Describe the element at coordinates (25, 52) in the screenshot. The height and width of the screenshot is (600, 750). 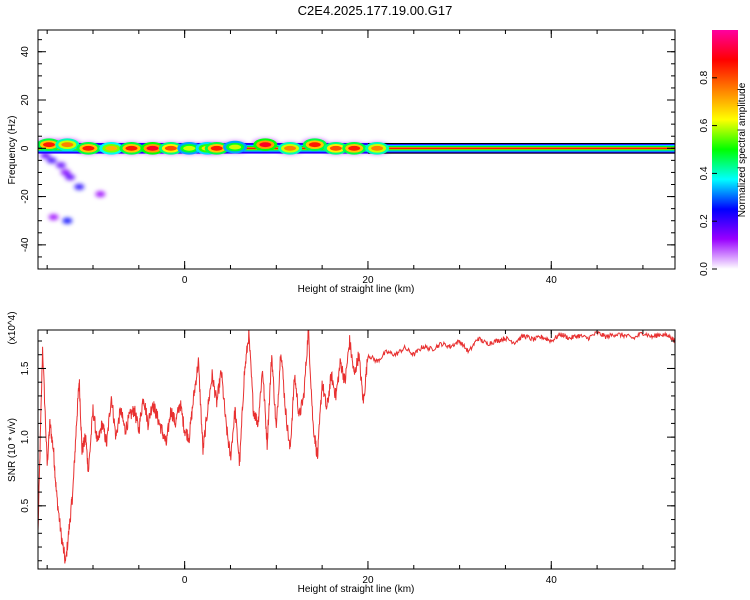
I see `y-tick-label: 40` at that location.